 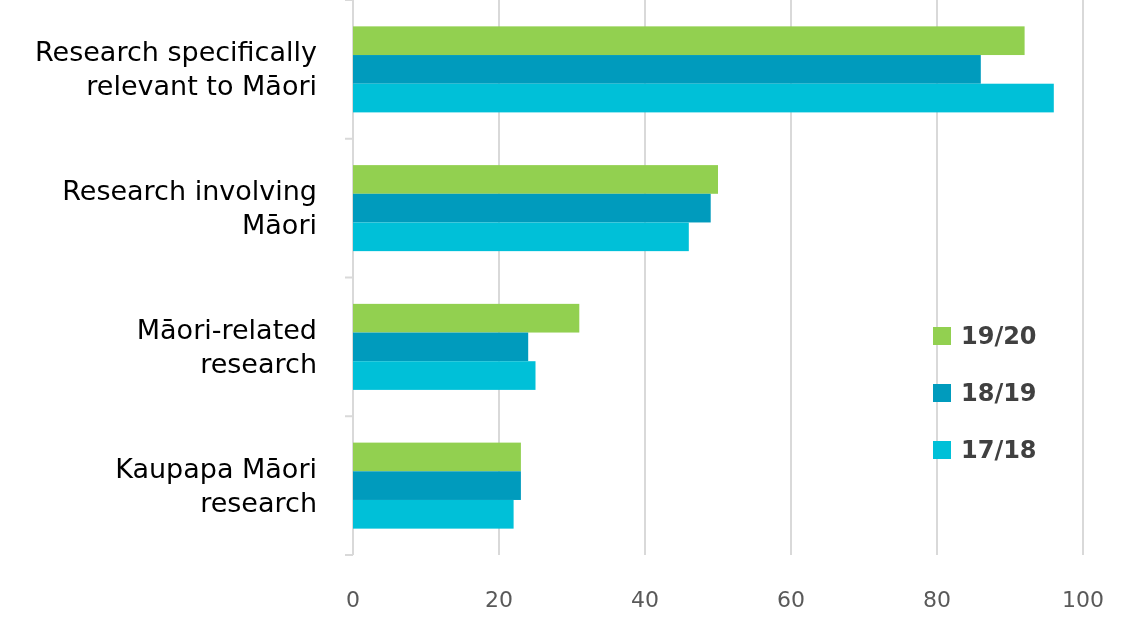 What do you see at coordinates (216, 485) in the screenshot?
I see `y-tick-label: Kaupapa Māori research` at bounding box center [216, 485].